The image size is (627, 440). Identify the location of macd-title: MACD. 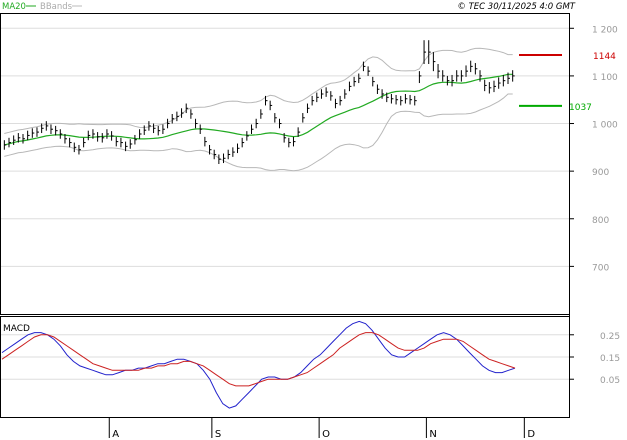
(16, 329).